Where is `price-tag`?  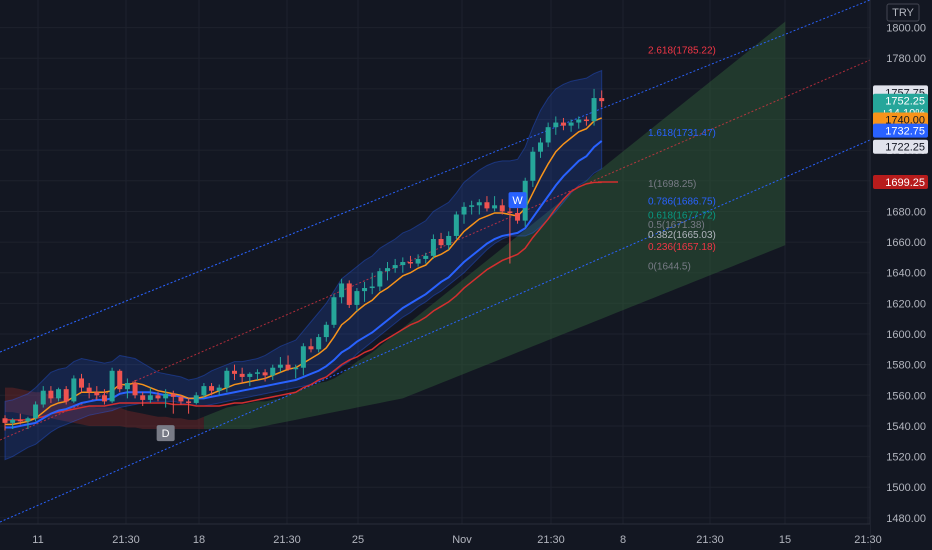
price-tag is located at coordinates (900, 146).